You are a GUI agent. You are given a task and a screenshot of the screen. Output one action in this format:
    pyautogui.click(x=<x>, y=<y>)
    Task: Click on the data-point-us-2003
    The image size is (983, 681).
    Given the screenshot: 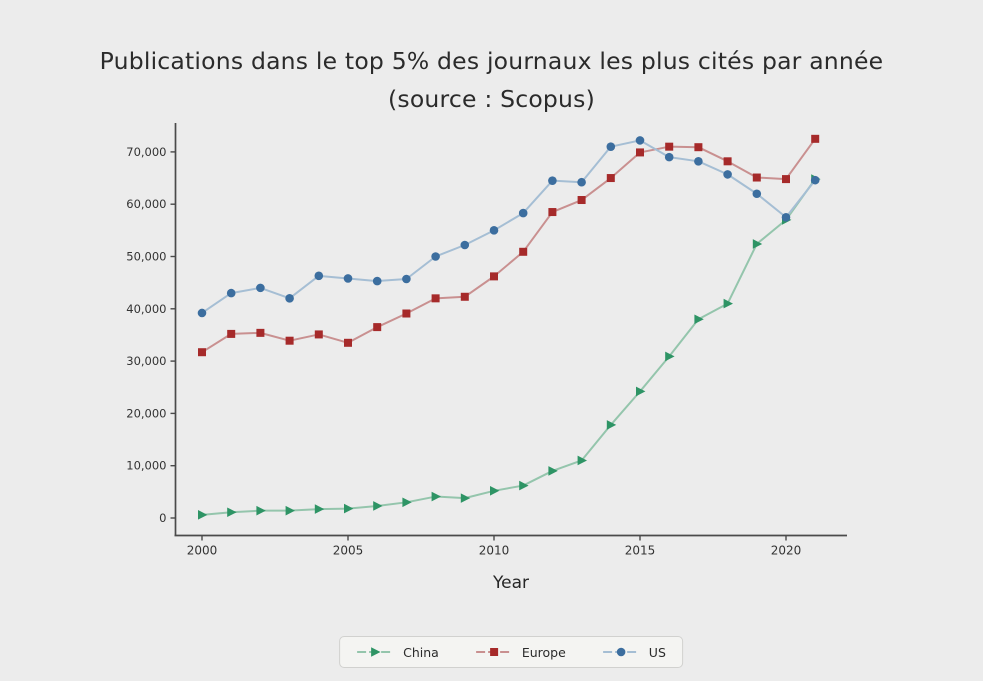 What is the action you would take?
    pyautogui.click(x=289, y=298)
    